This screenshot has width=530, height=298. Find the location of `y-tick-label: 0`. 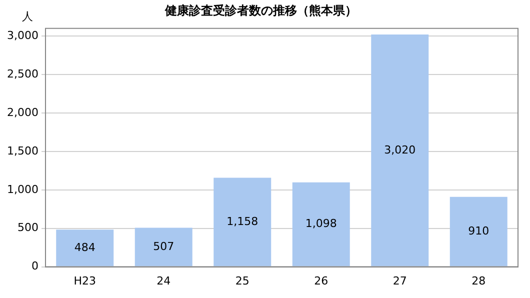

y-tick-label: 0 is located at coordinates (34, 266).